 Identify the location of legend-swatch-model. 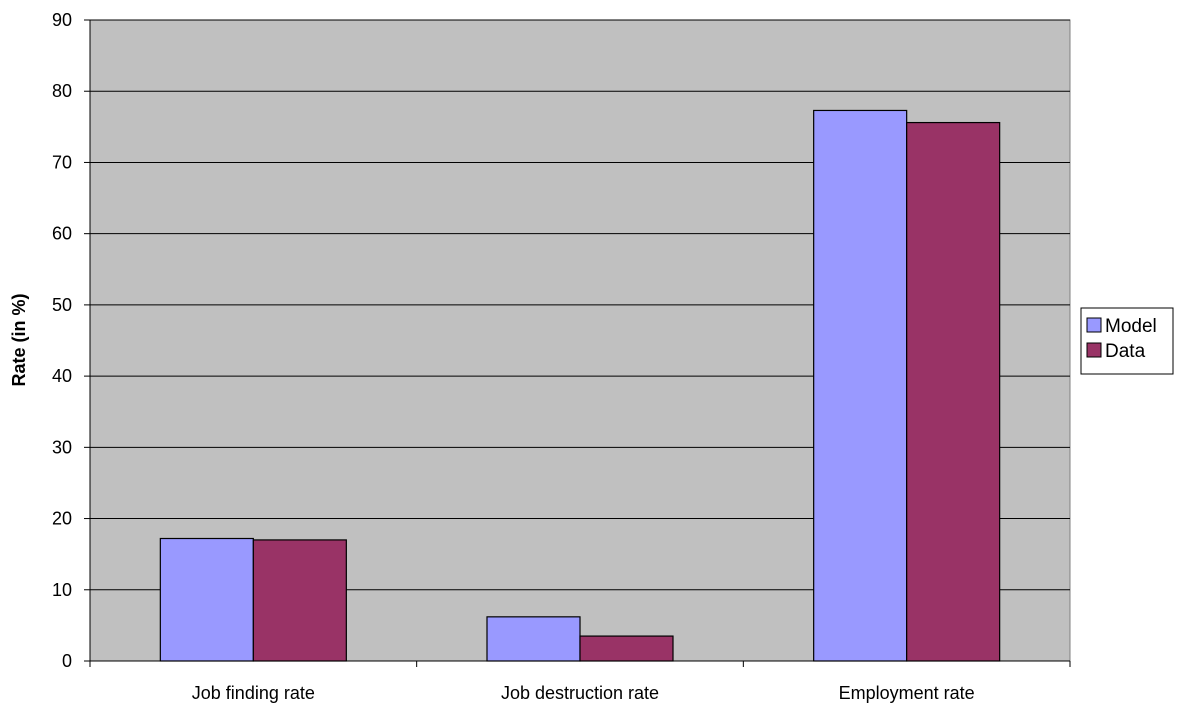
(1094, 325).